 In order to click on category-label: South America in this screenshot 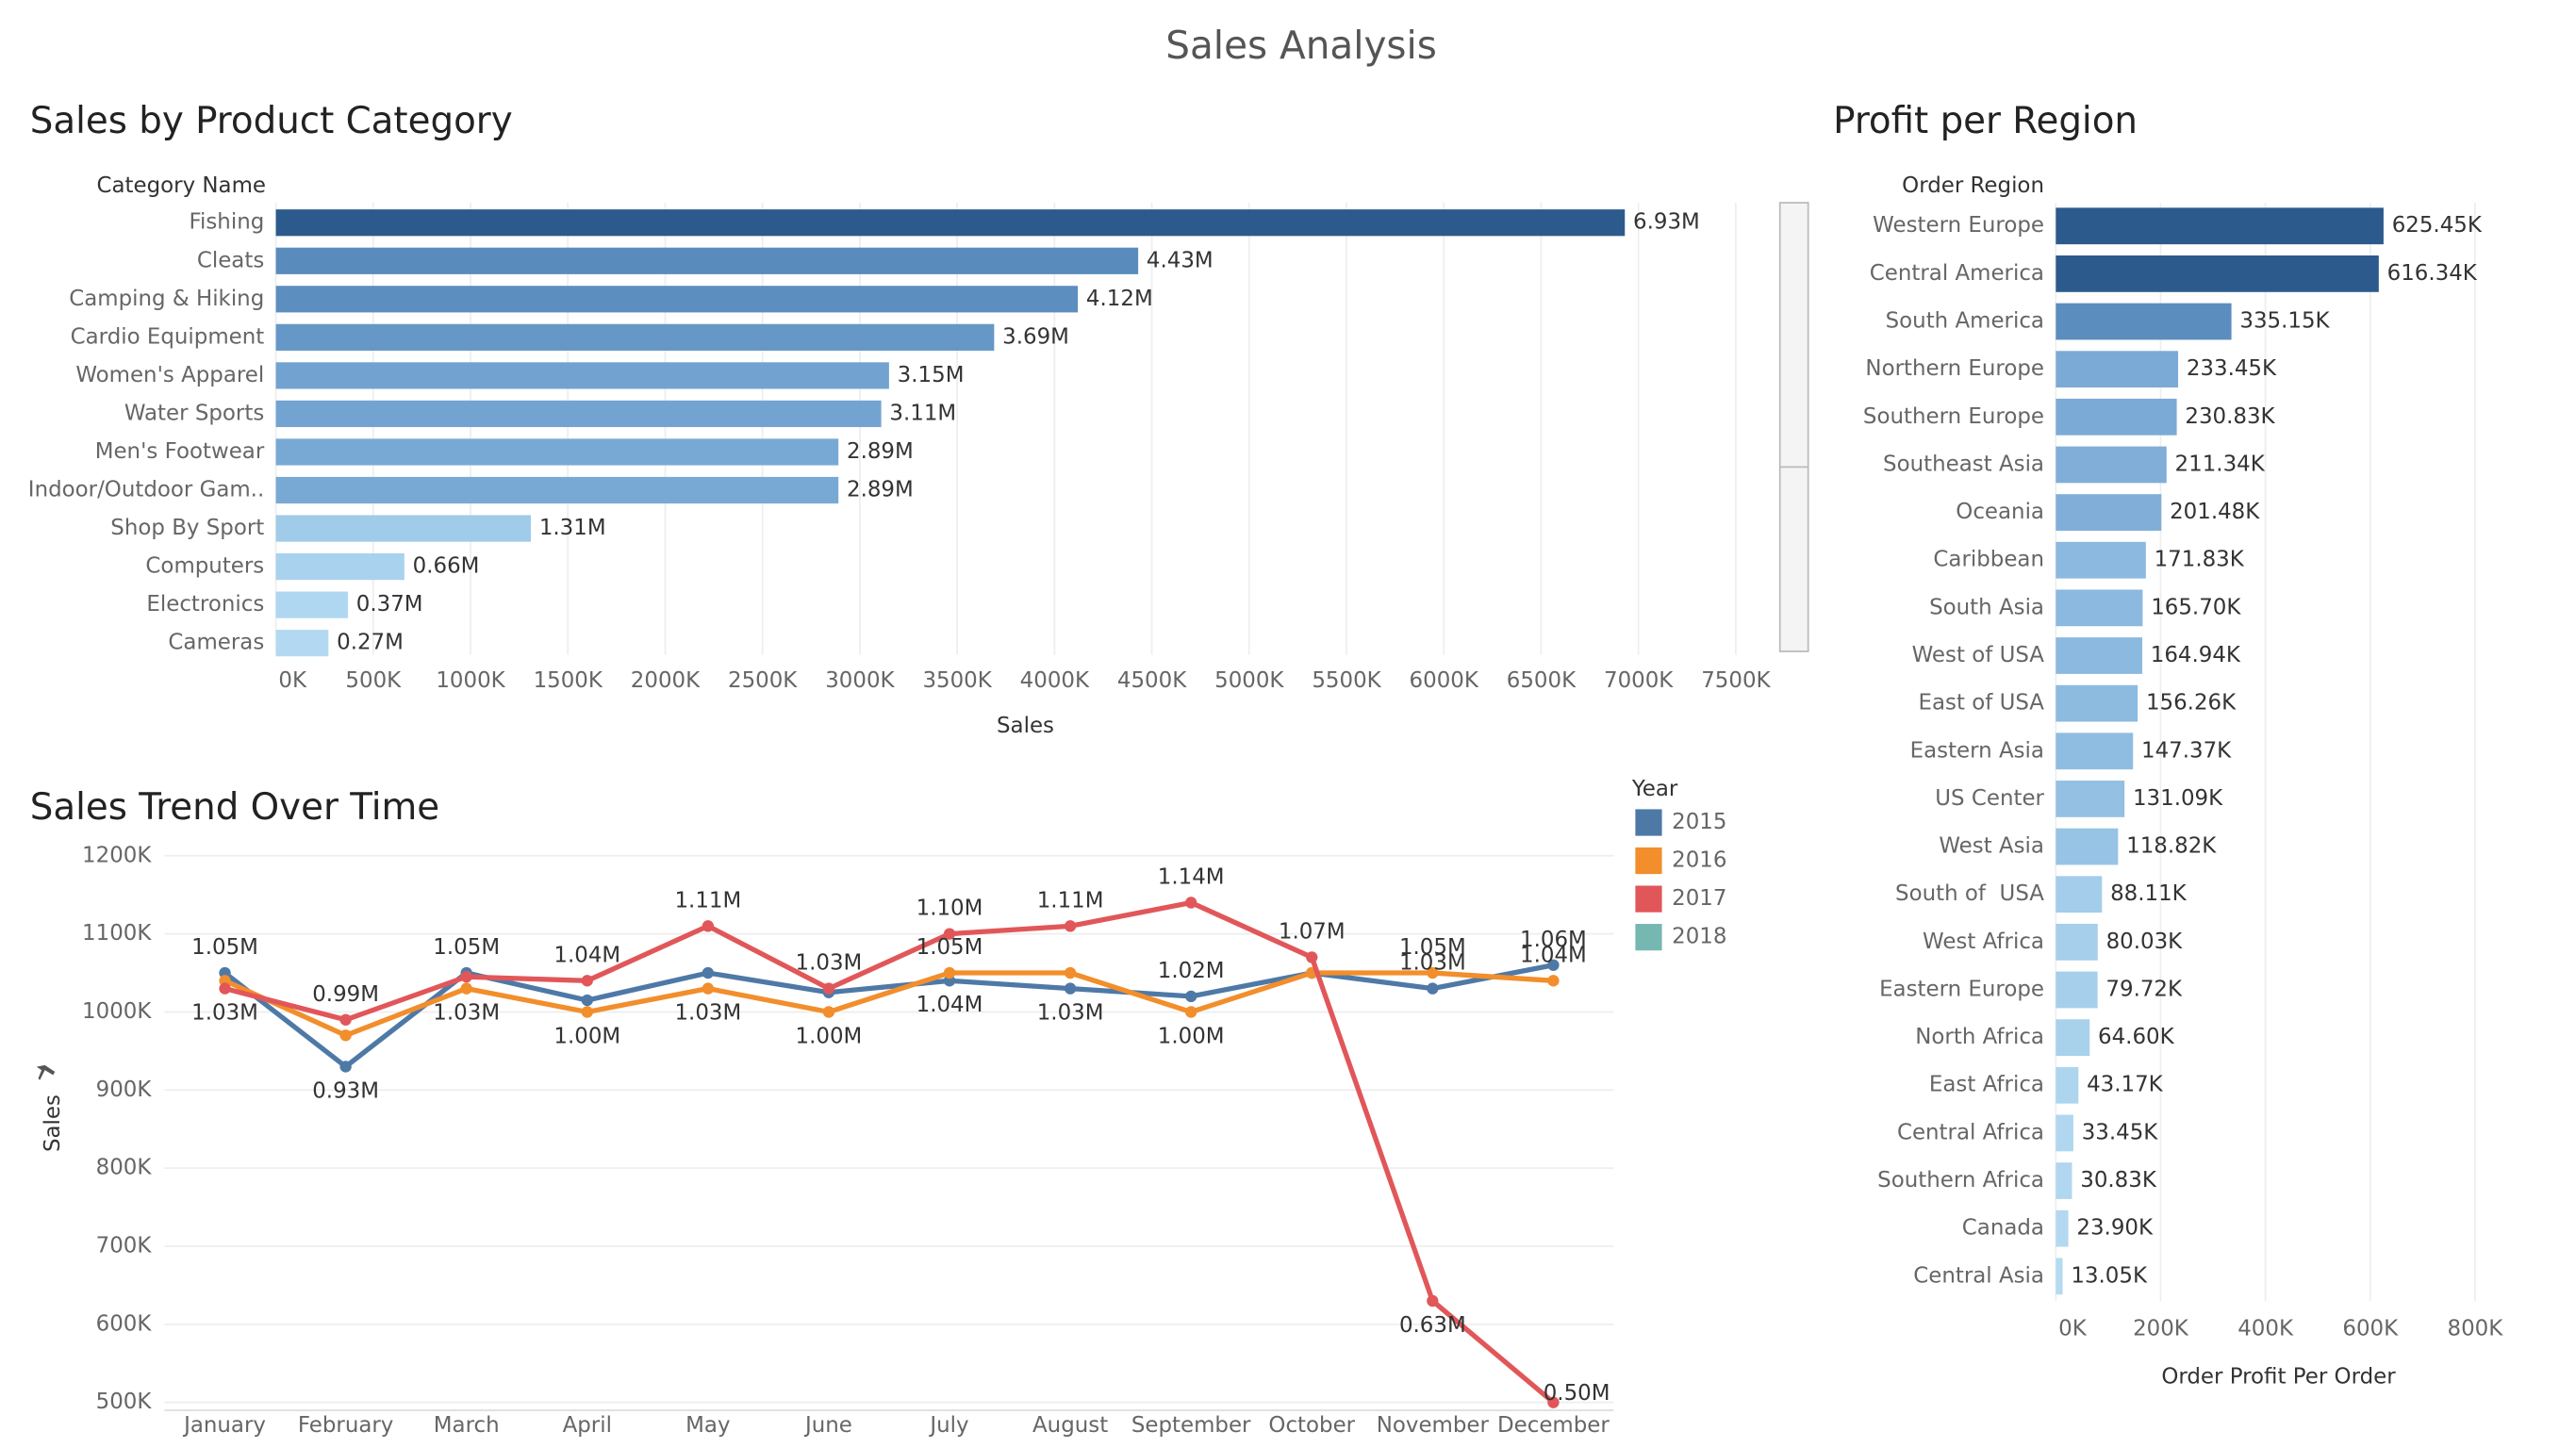, I will do `click(1965, 321)`.